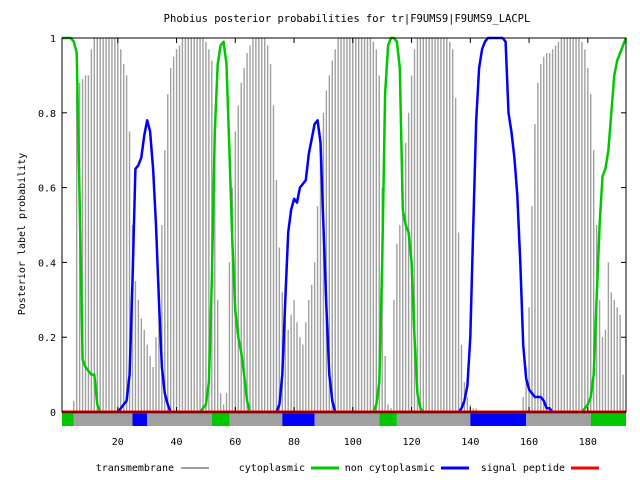  What do you see at coordinates (47, 189) in the screenshot?
I see `y-tick-label: 0.6` at bounding box center [47, 189].